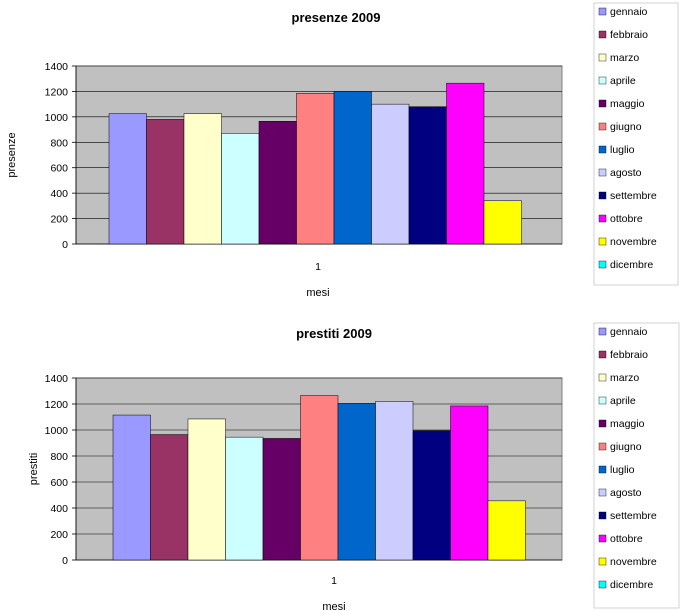 This screenshot has height=611, width=681. What do you see at coordinates (34, 469) in the screenshot?
I see `prestiti-y-axis-label: prestiti` at bounding box center [34, 469].